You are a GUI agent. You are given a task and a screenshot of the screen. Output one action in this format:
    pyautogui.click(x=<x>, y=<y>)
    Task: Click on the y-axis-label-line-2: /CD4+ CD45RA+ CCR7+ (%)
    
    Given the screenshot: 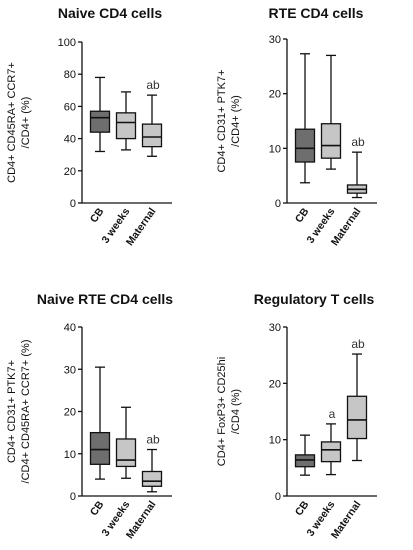 What is the action you would take?
    pyautogui.click(x=26, y=412)
    